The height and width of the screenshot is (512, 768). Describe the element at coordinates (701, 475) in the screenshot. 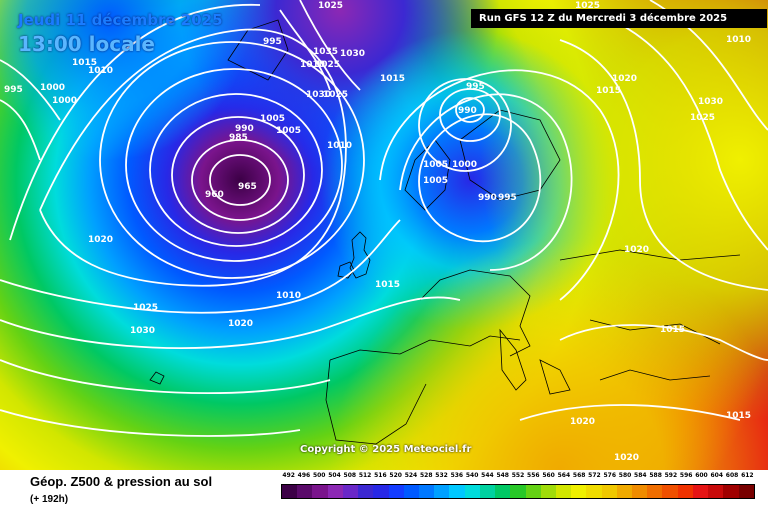

I see `legend-label: 600` at that location.